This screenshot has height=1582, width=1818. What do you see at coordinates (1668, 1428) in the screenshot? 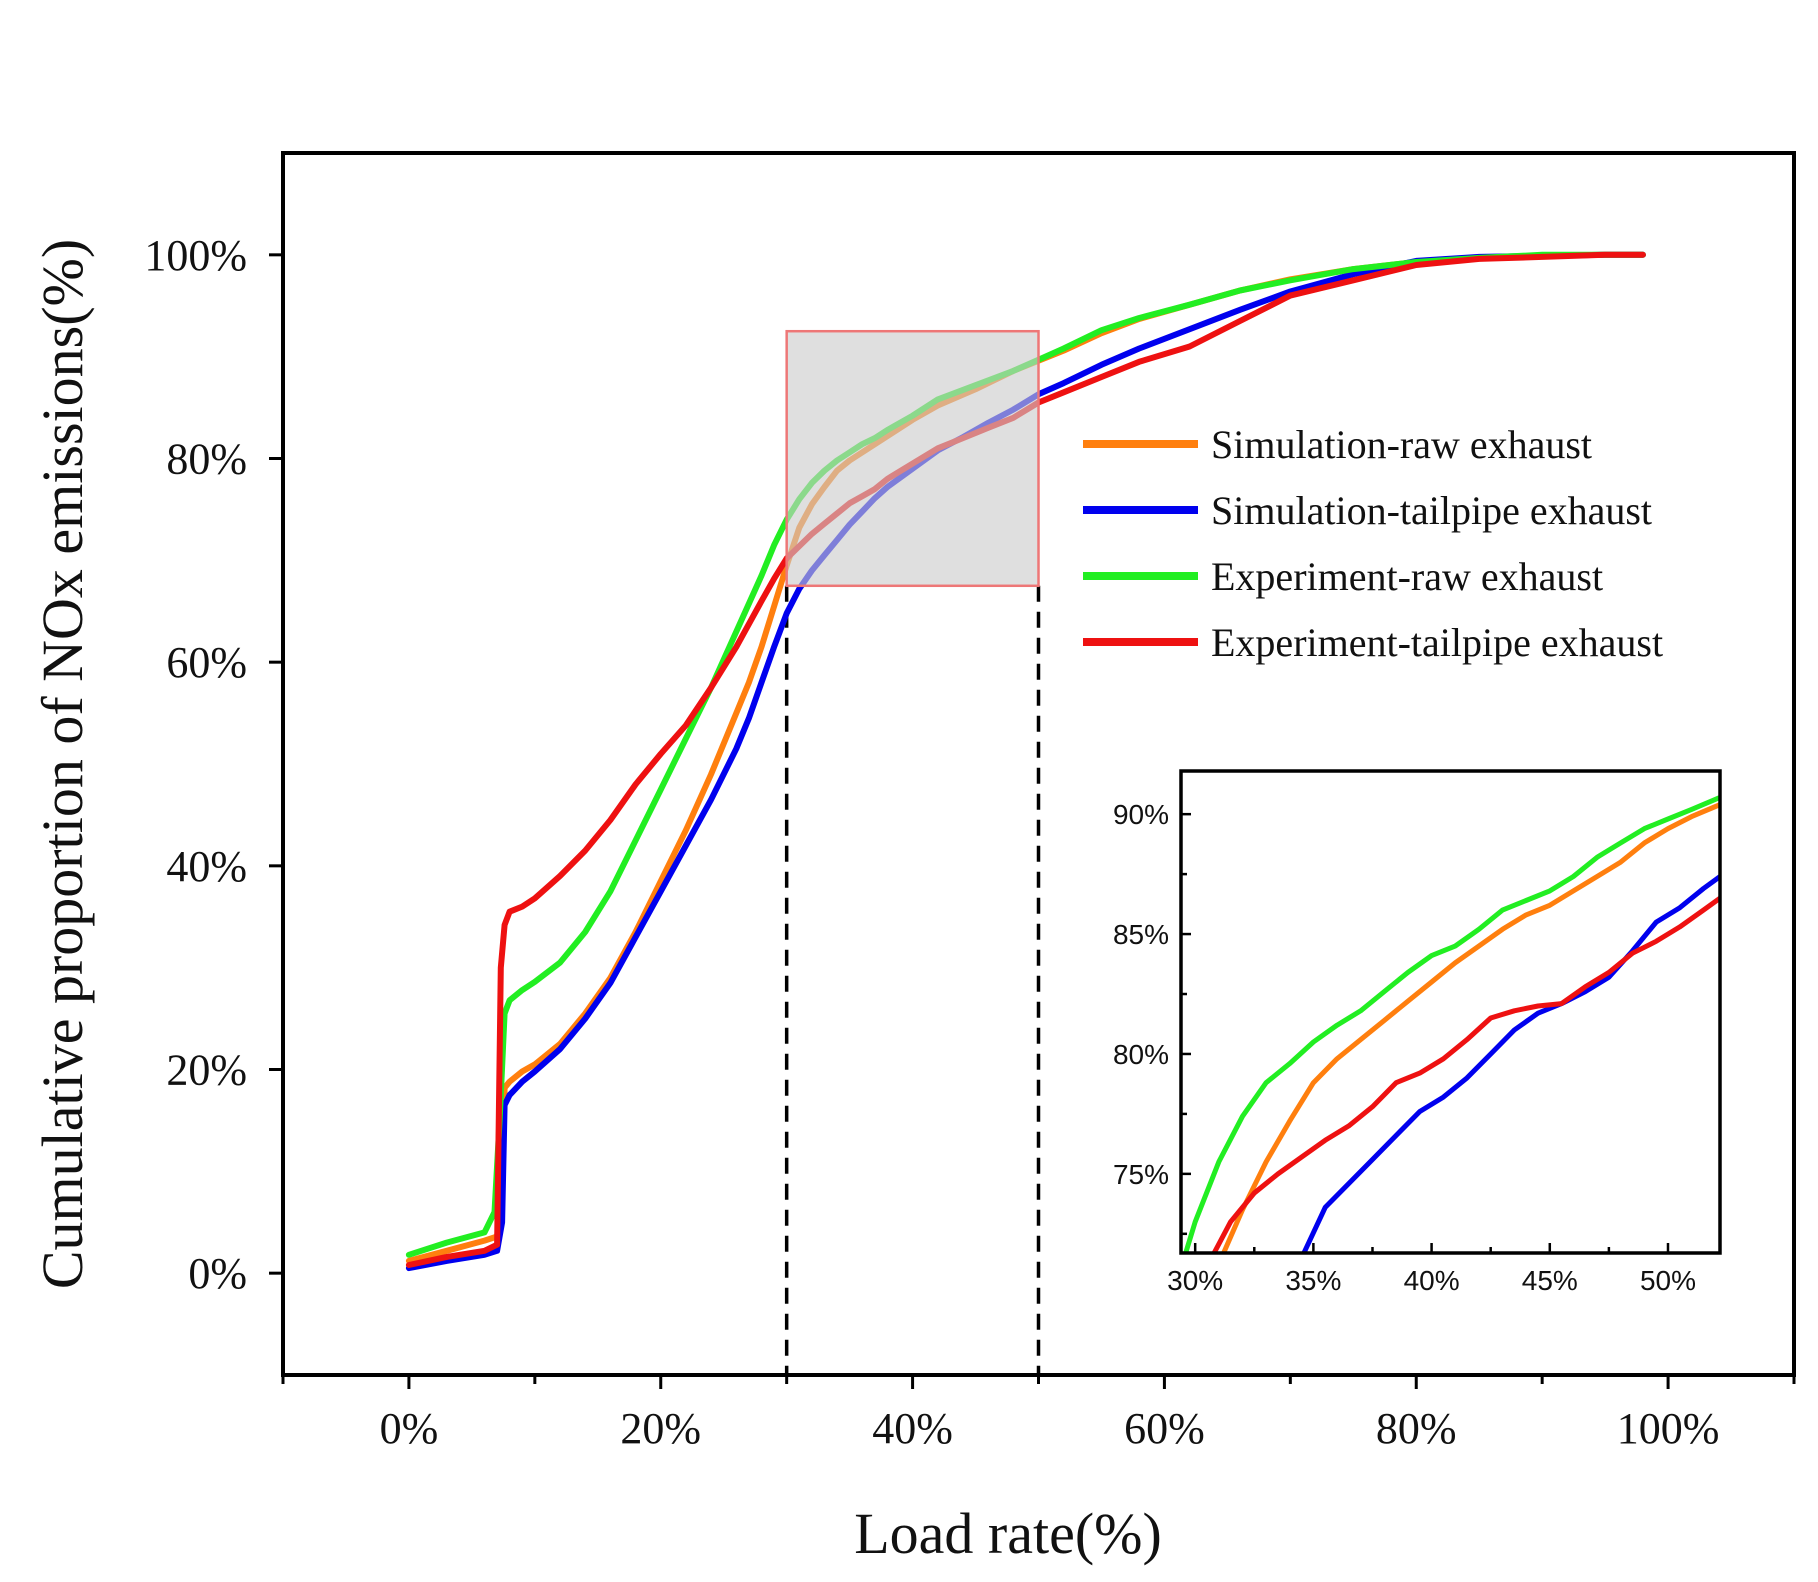
I see `x-tick-label: 100%` at bounding box center [1668, 1428].